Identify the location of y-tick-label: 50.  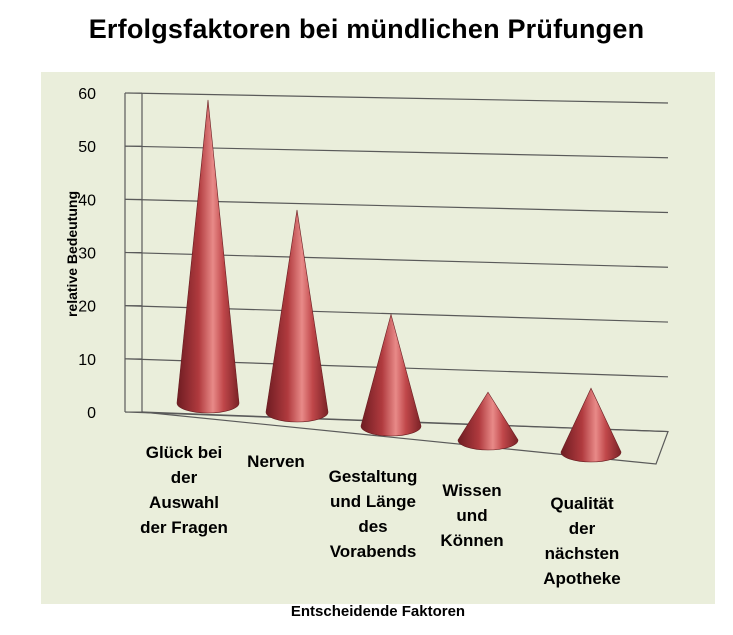
(87, 147).